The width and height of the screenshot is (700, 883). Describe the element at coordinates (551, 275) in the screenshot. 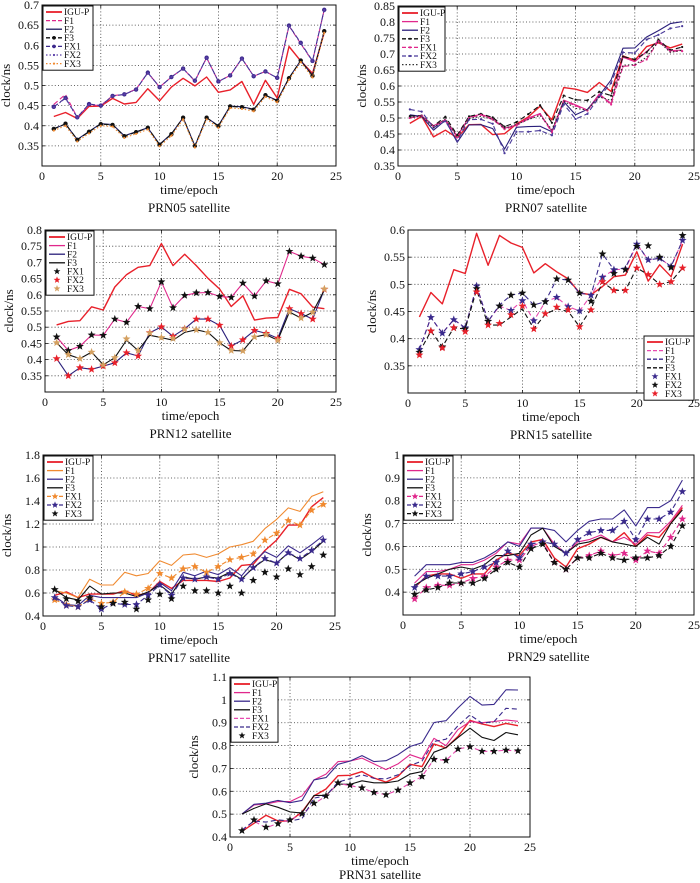

I see `series-line-igu-p` at that location.